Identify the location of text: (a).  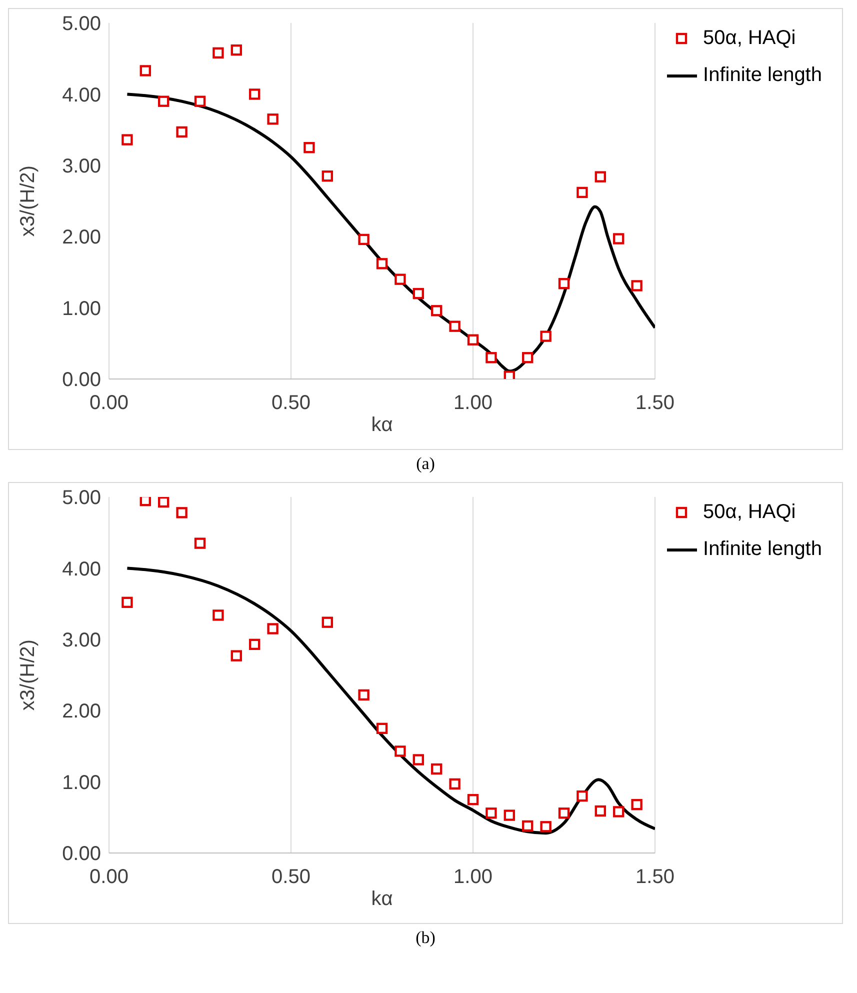
(425, 464).